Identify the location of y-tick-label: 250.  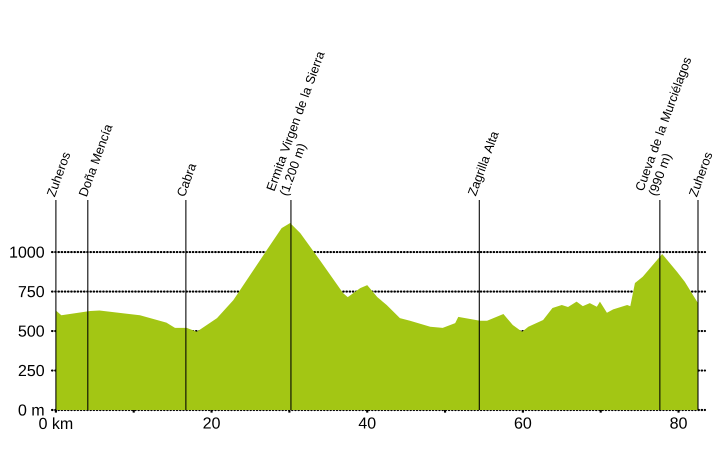
(31, 370).